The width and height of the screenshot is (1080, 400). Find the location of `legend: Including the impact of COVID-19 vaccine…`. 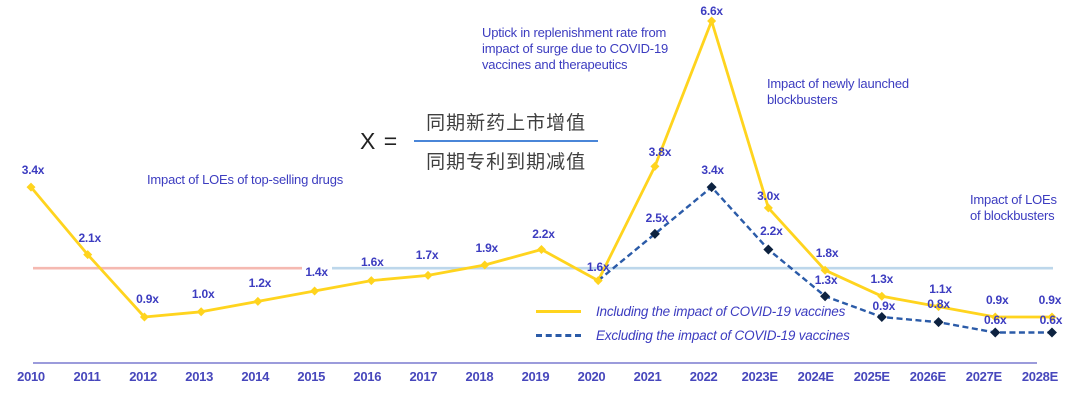

legend: Including the impact of COVID-19 vaccine… is located at coordinates (693, 323).